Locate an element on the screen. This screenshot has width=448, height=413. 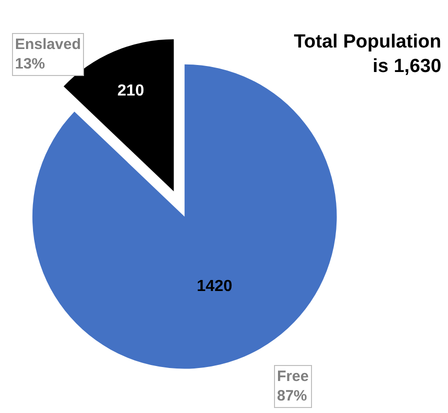
data-label: 210 is located at coordinates (130, 91).